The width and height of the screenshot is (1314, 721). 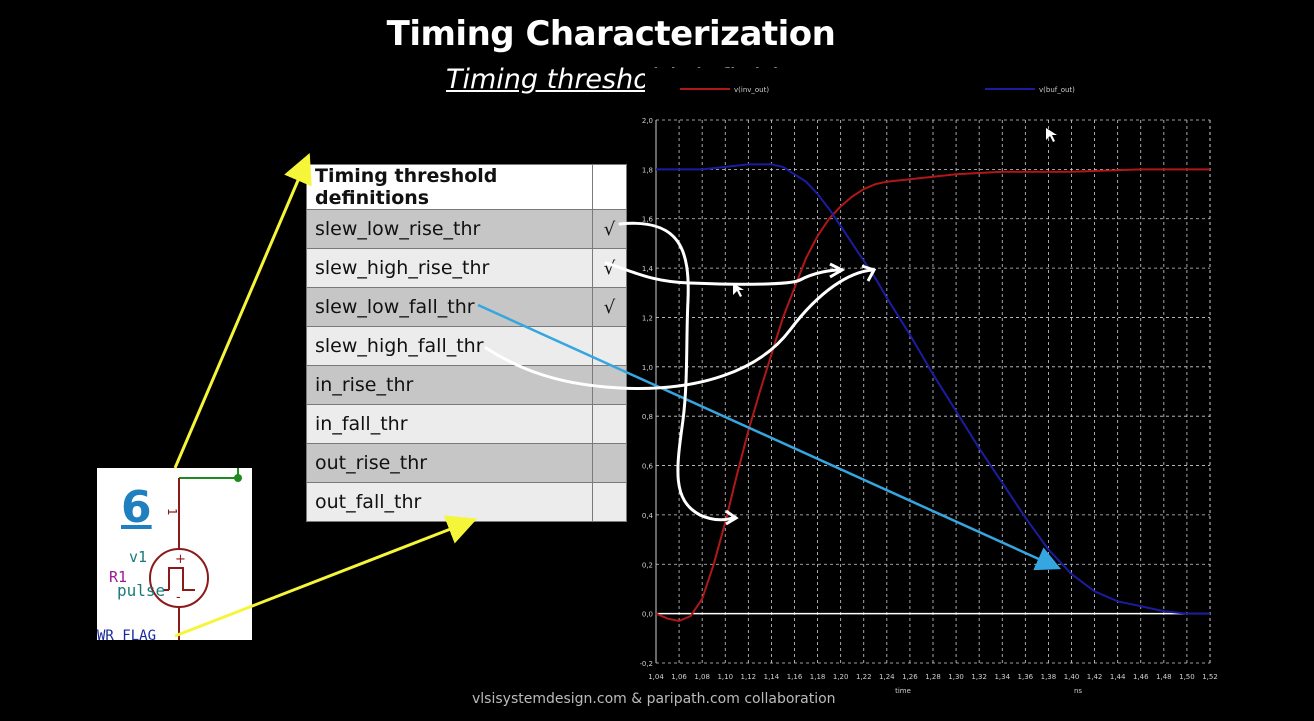 I want to click on table-row: out_fall_thr, so click(x=466, y=502).